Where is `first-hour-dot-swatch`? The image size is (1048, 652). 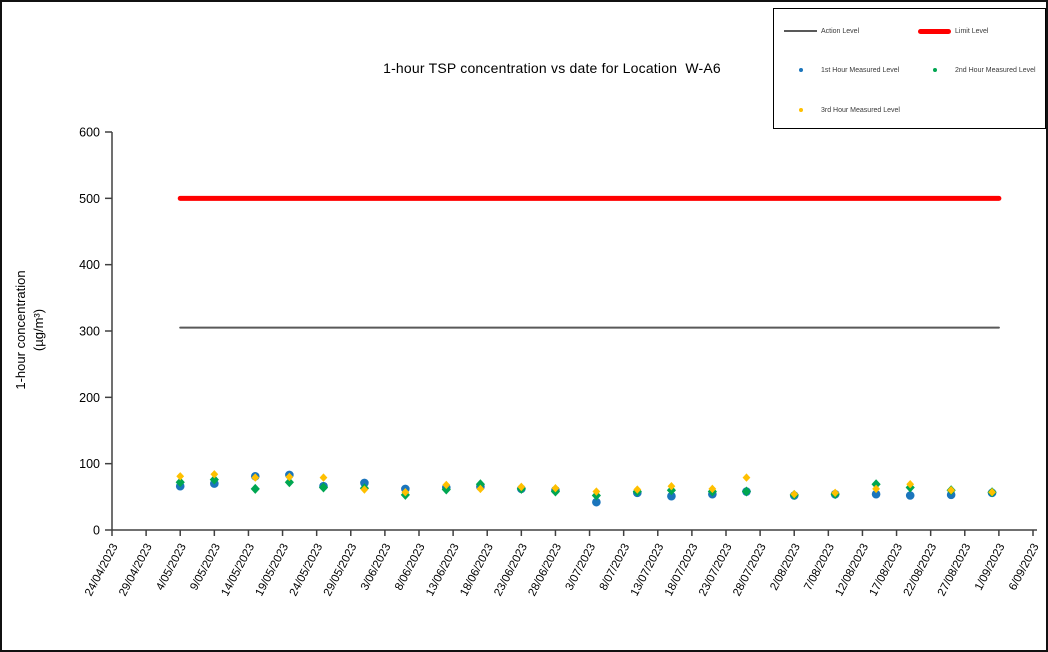 first-hour-dot-swatch is located at coordinates (800, 70).